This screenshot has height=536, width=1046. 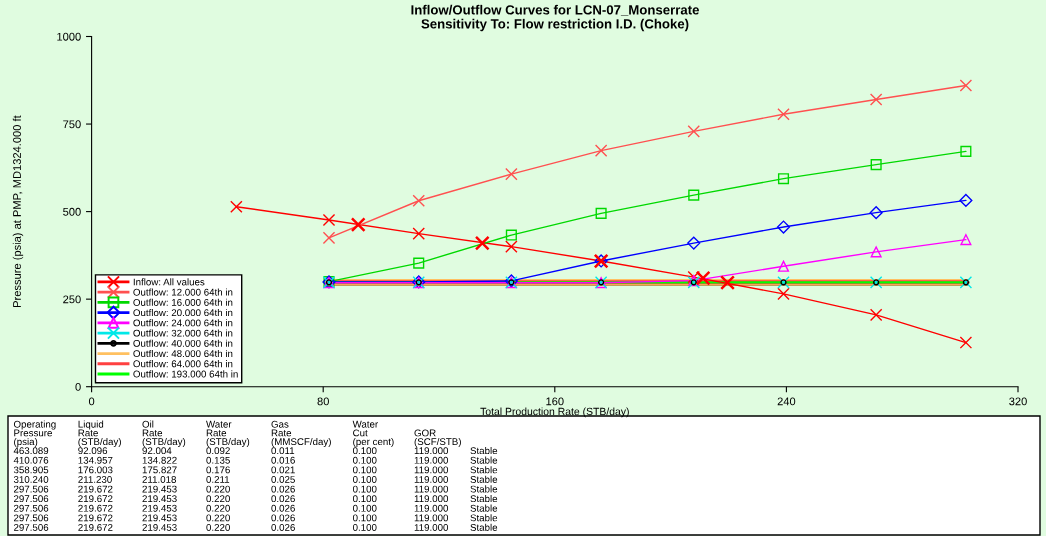 I want to click on text: 134.957, so click(x=95, y=460).